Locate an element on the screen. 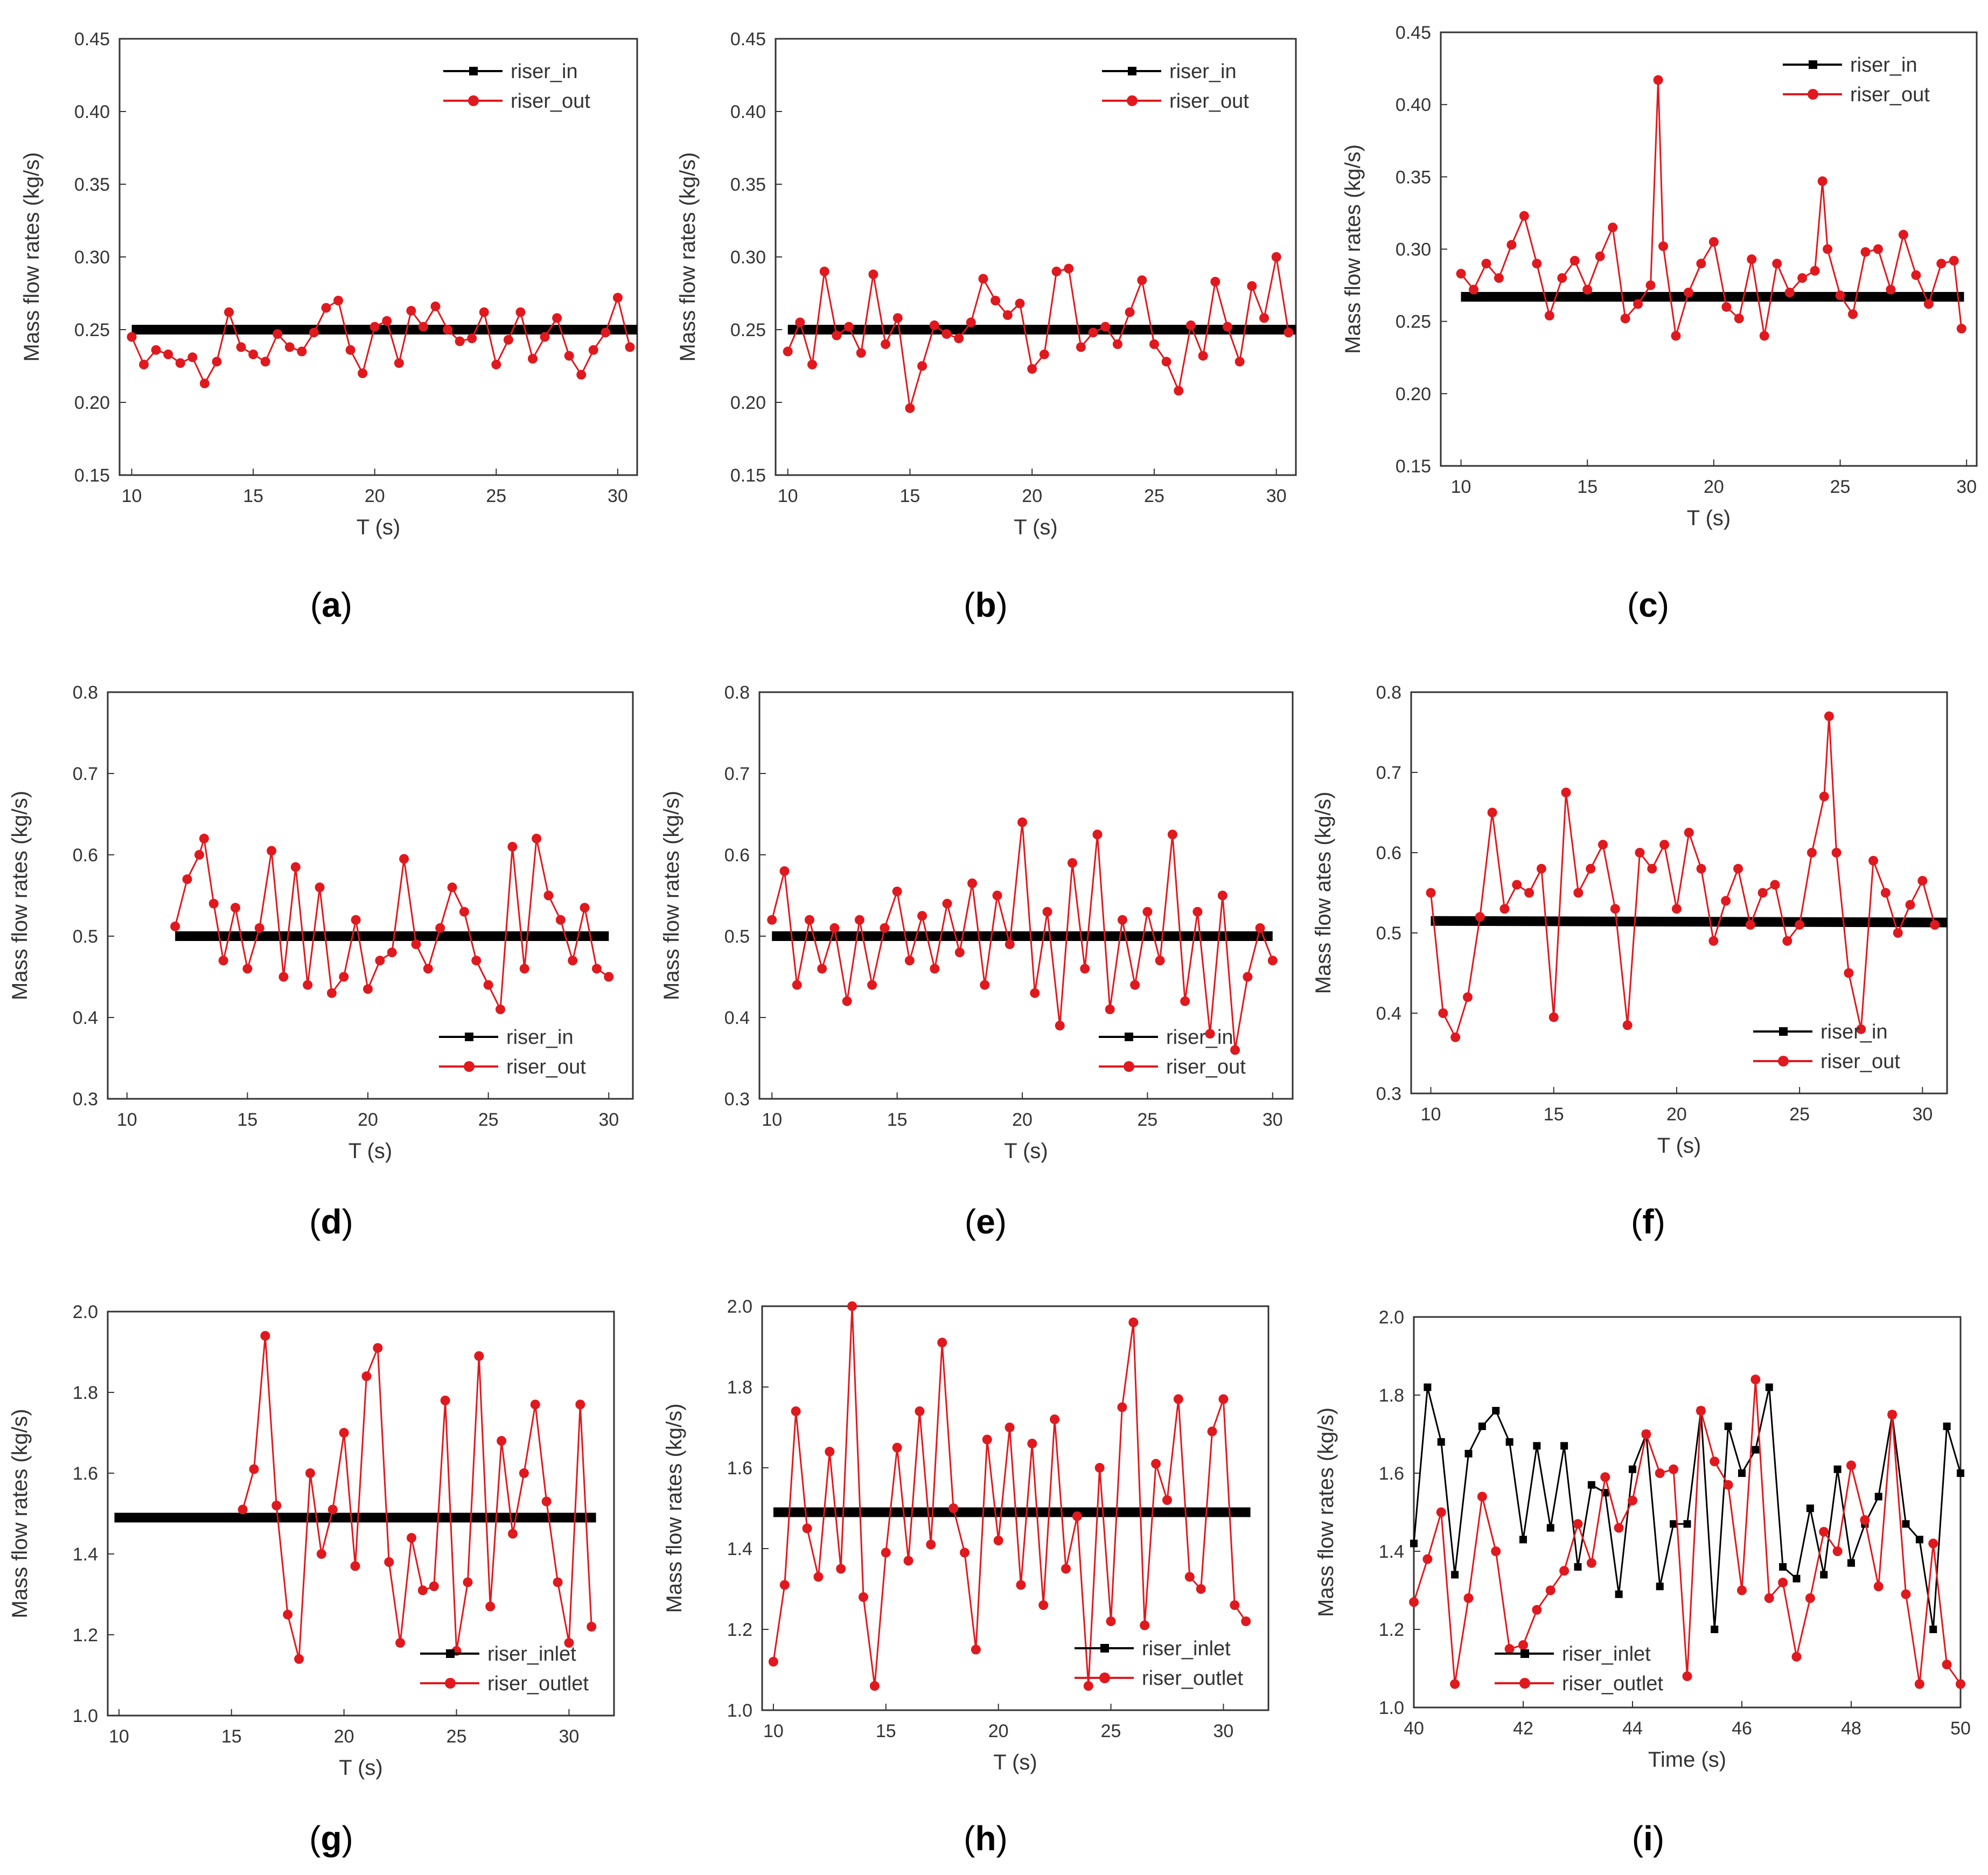 The width and height of the screenshot is (1988, 1875). y-tick-label: 0.35 is located at coordinates (748, 185).